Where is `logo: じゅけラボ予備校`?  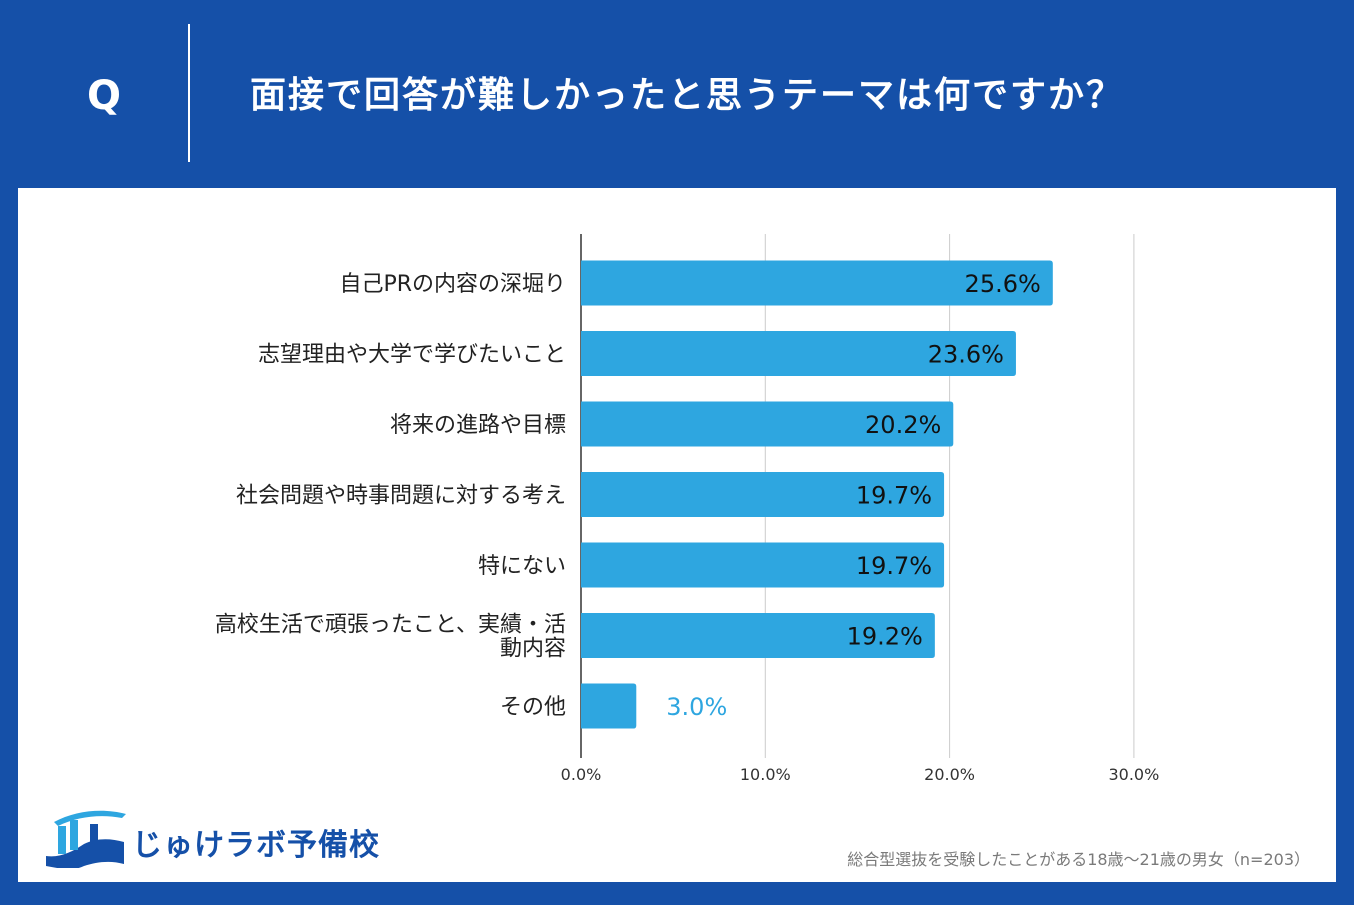 logo: じゅけラボ予備校 is located at coordinates (209, 839).